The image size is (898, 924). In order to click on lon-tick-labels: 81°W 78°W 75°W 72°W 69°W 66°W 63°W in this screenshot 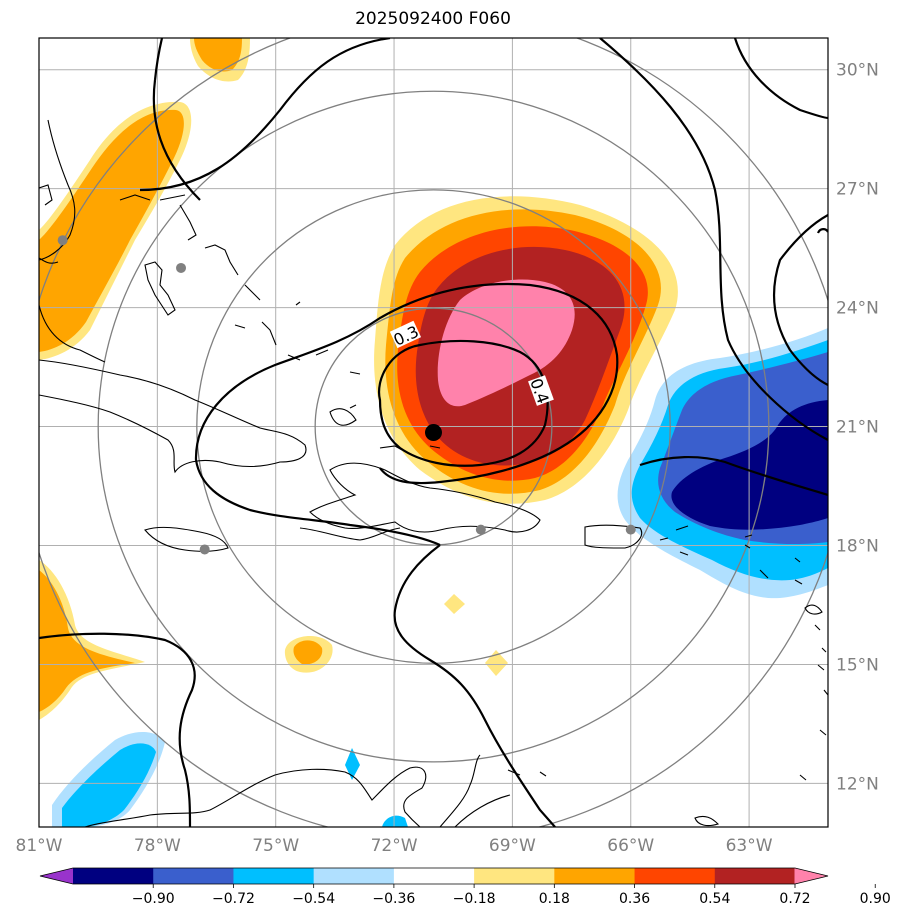, I will do `click(394, 846)`.